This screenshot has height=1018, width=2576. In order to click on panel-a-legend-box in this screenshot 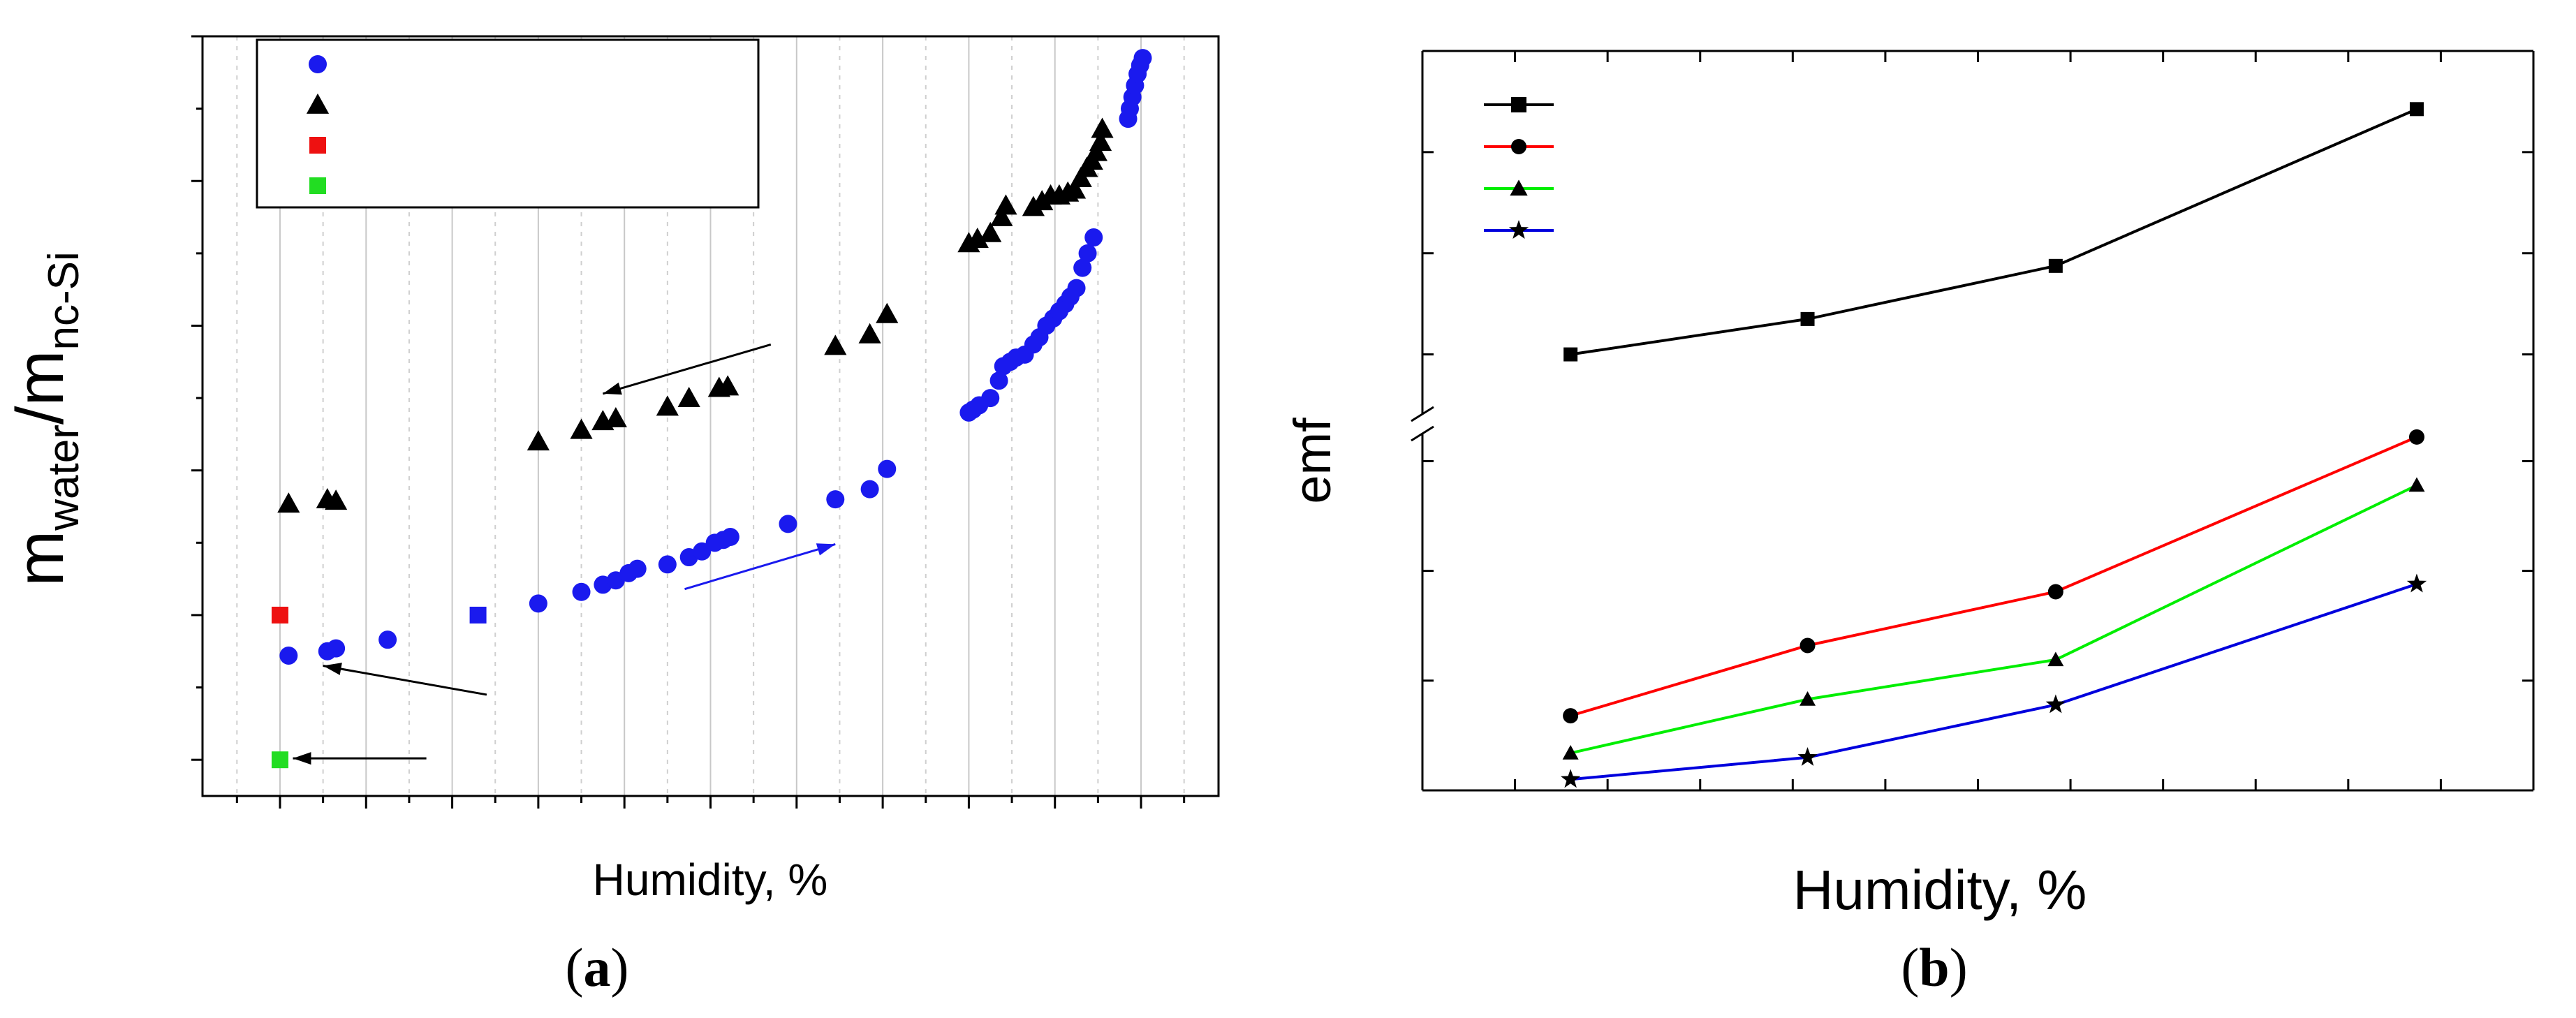, I will do `click(508, 123)`.